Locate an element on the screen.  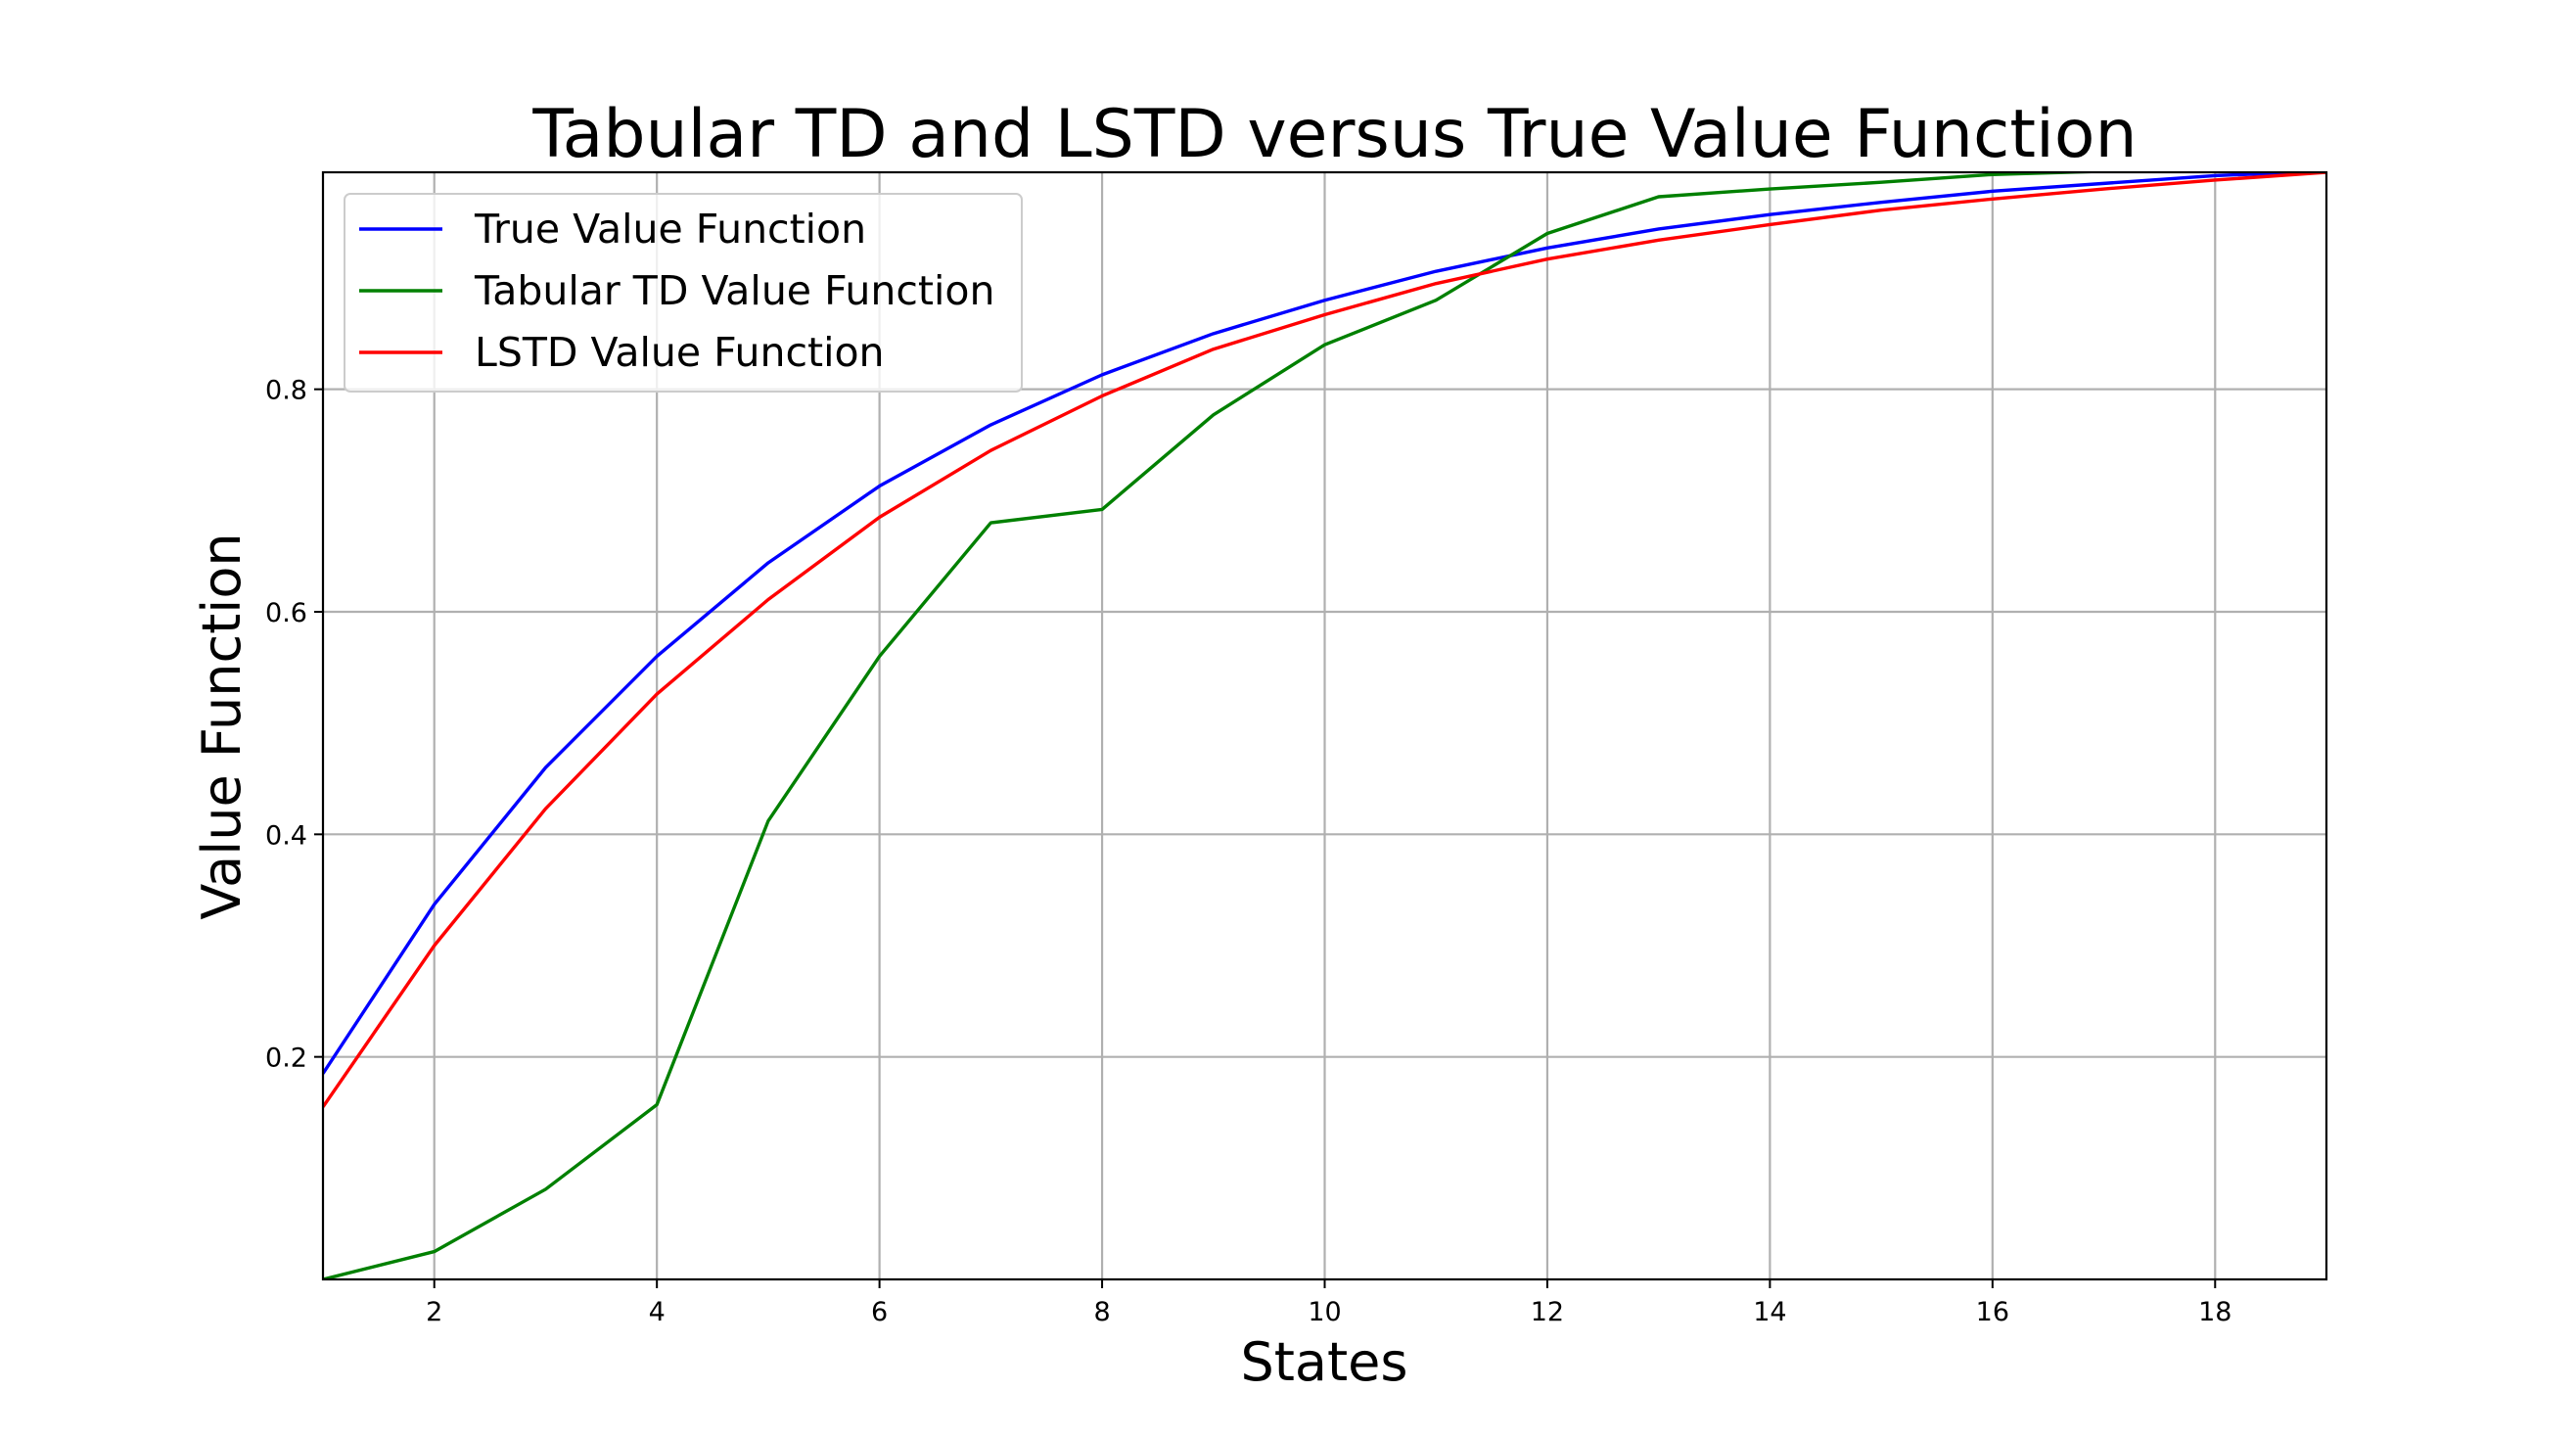
x-tick-label: 18 is located at coordinates (2215, 1312).